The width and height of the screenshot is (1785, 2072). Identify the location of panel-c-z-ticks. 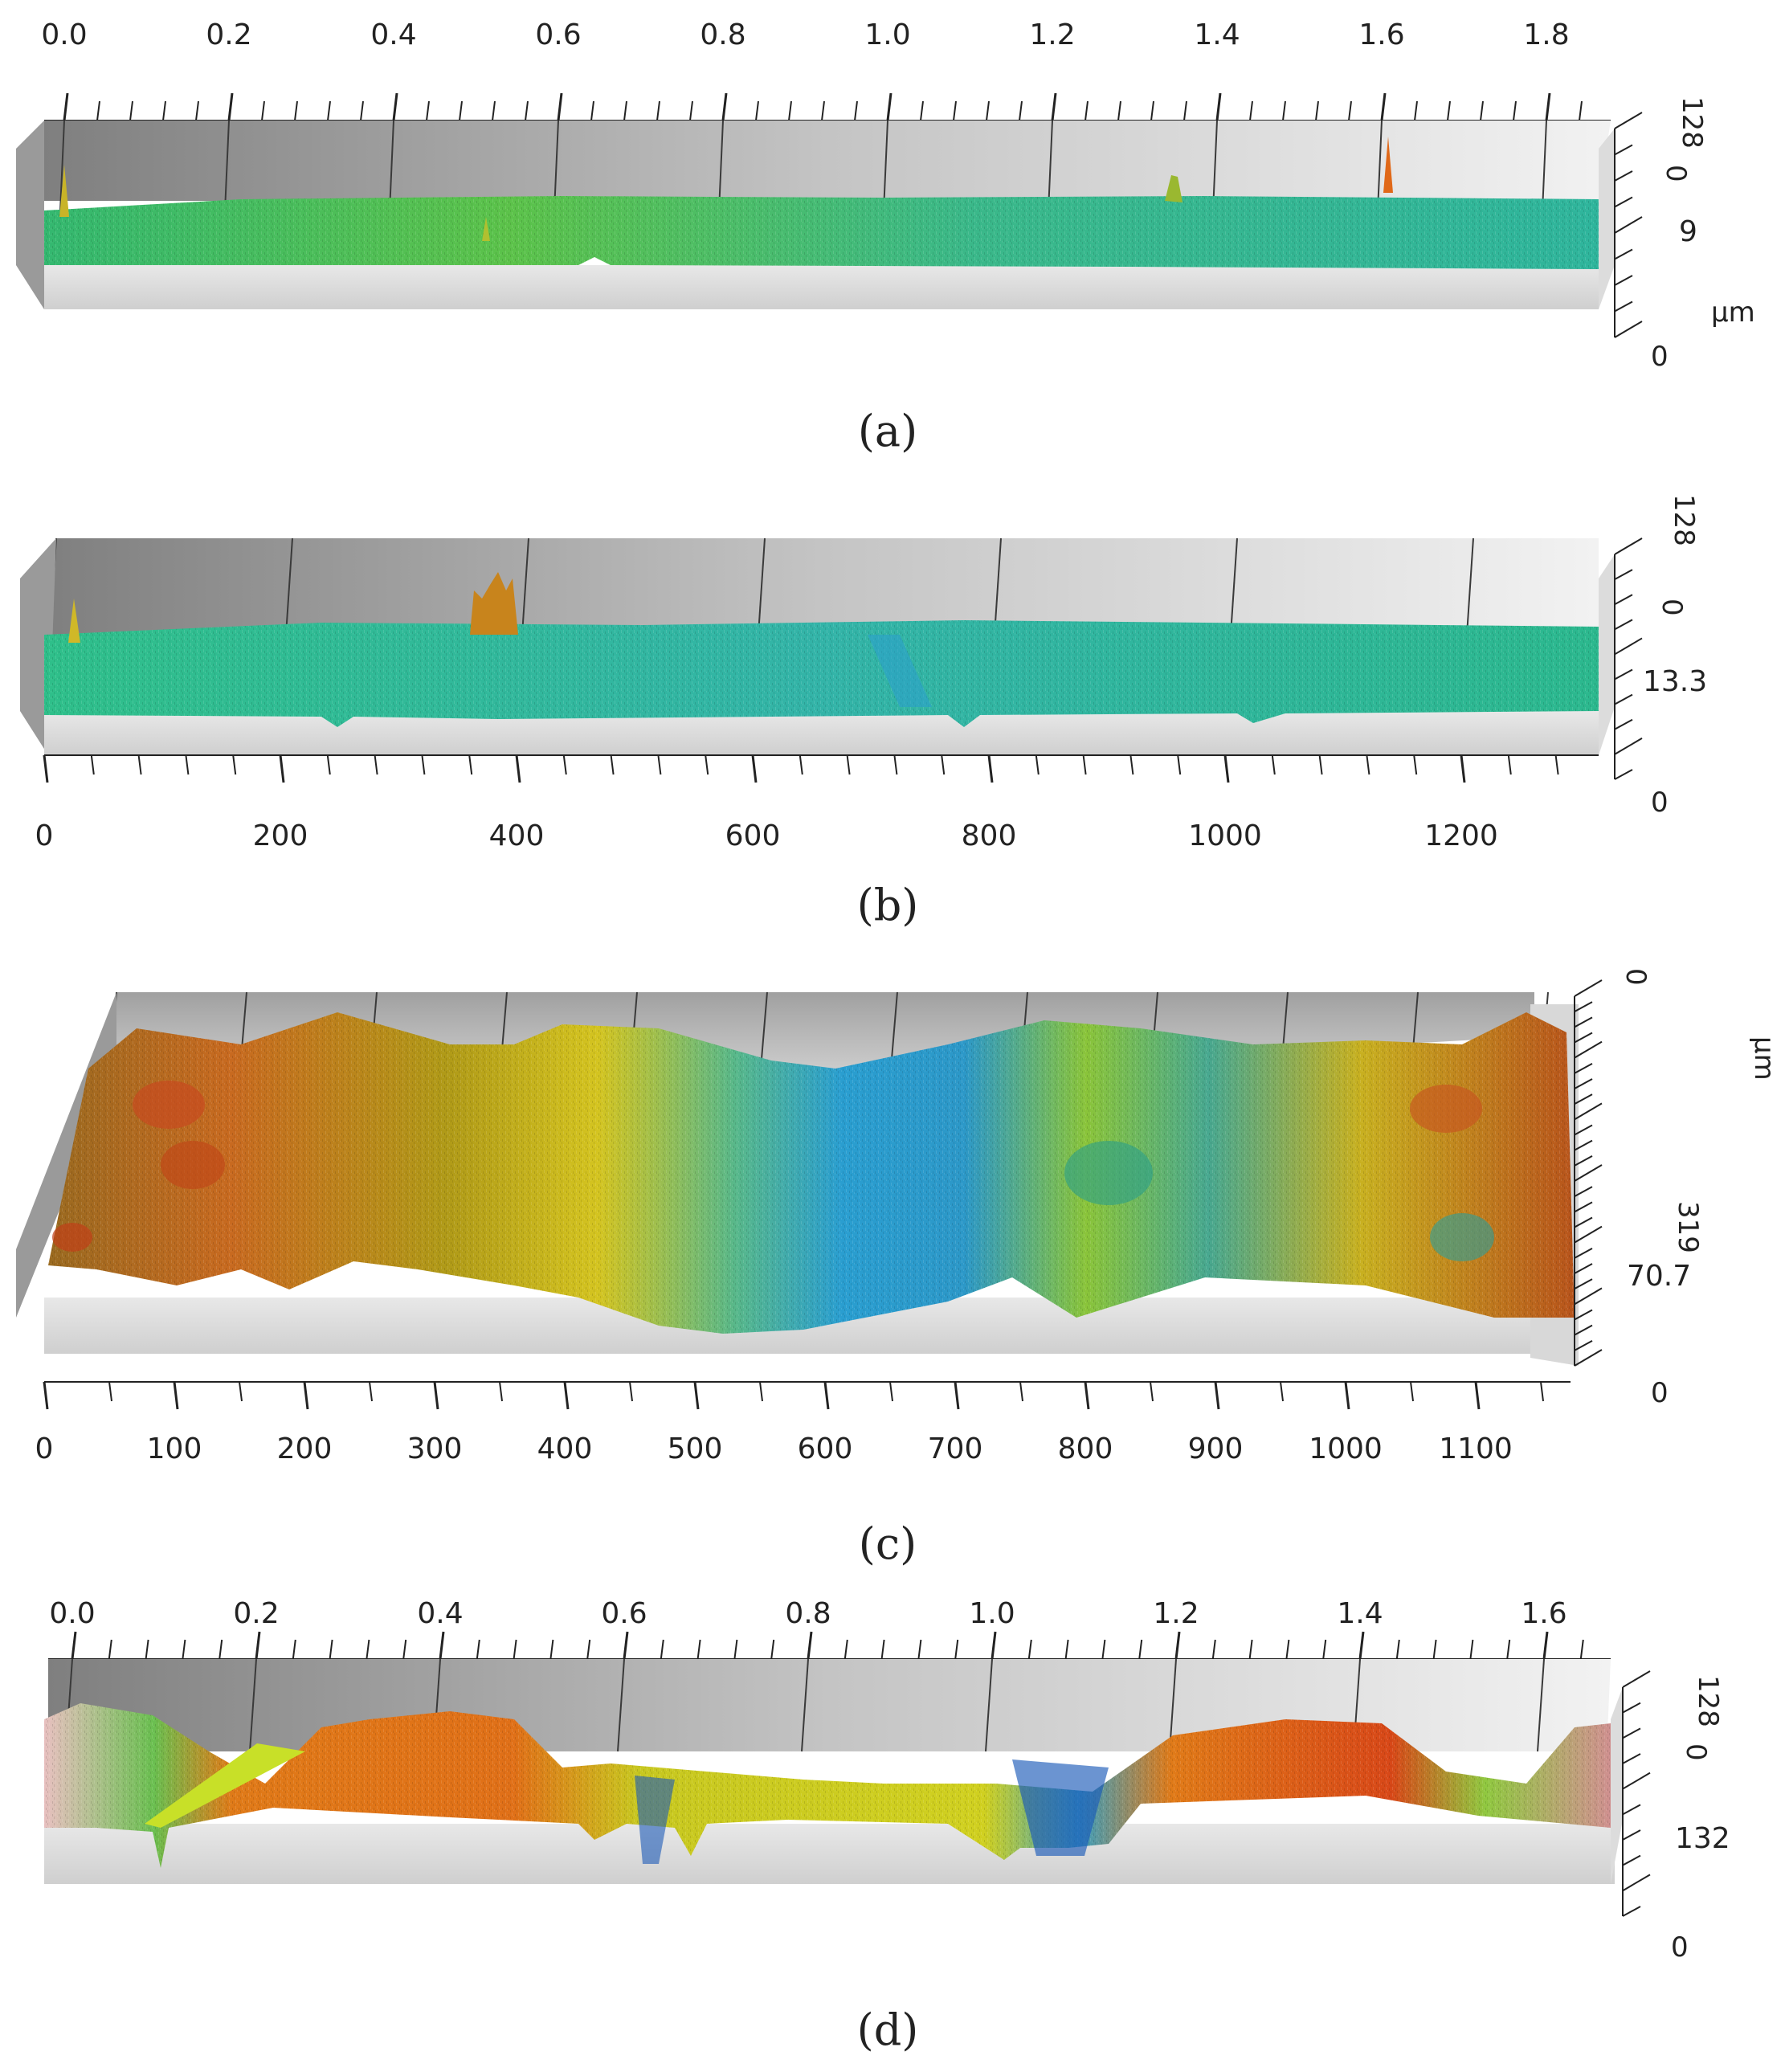
(1588, 1173).